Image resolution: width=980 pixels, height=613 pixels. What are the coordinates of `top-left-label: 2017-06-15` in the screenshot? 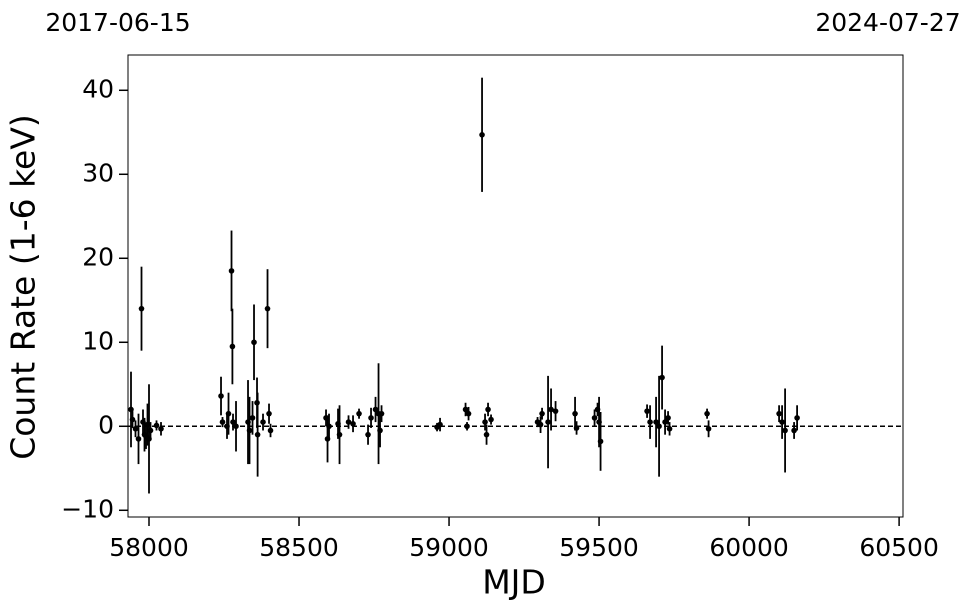 It's located at (117, 22).